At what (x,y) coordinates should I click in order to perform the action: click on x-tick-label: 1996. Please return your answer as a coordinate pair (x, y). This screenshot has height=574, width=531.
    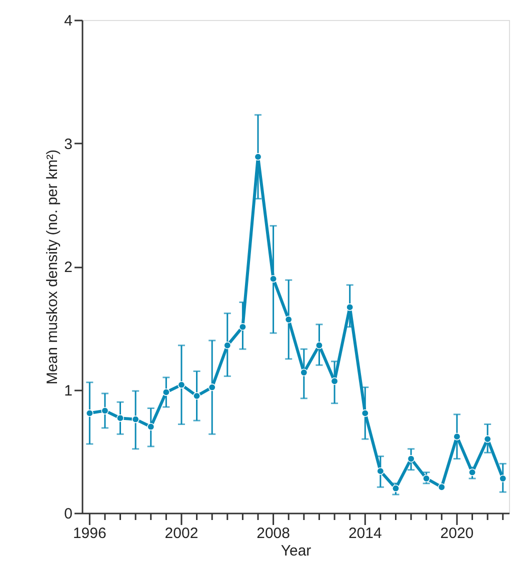
    Looking at the image, I should click on (89, 533).